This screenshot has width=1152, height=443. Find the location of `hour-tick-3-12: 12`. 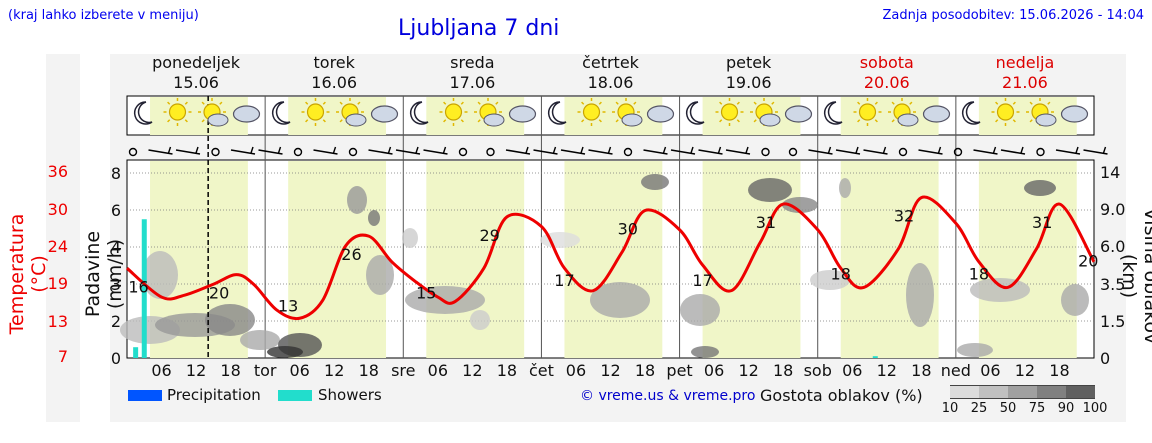

hour-tick-3-12: 12 is located at coordinates (610, 370).